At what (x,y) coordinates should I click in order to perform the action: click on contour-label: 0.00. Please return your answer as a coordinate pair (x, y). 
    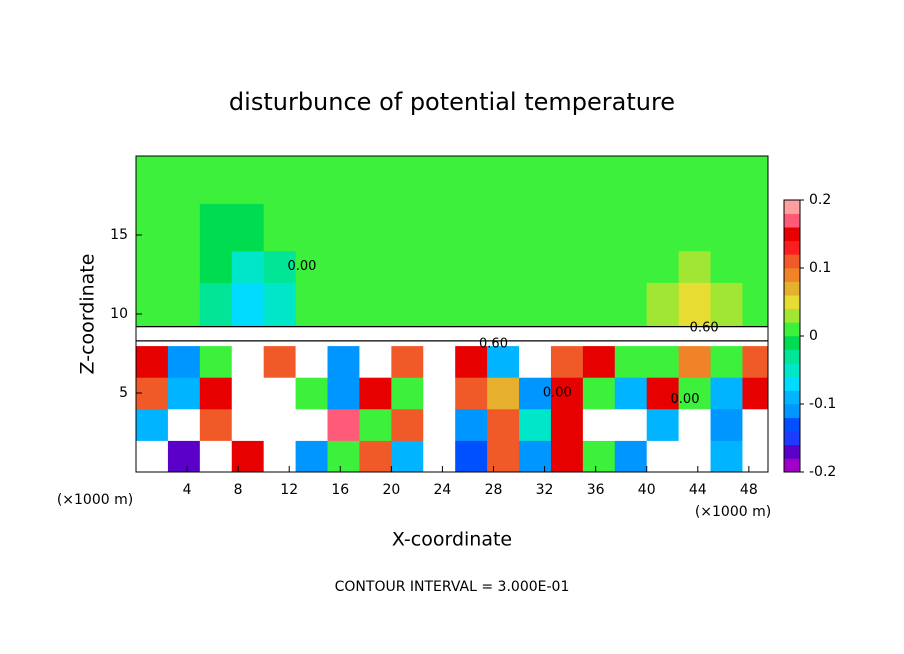
    Looking at the image, I should click on (302, 266).